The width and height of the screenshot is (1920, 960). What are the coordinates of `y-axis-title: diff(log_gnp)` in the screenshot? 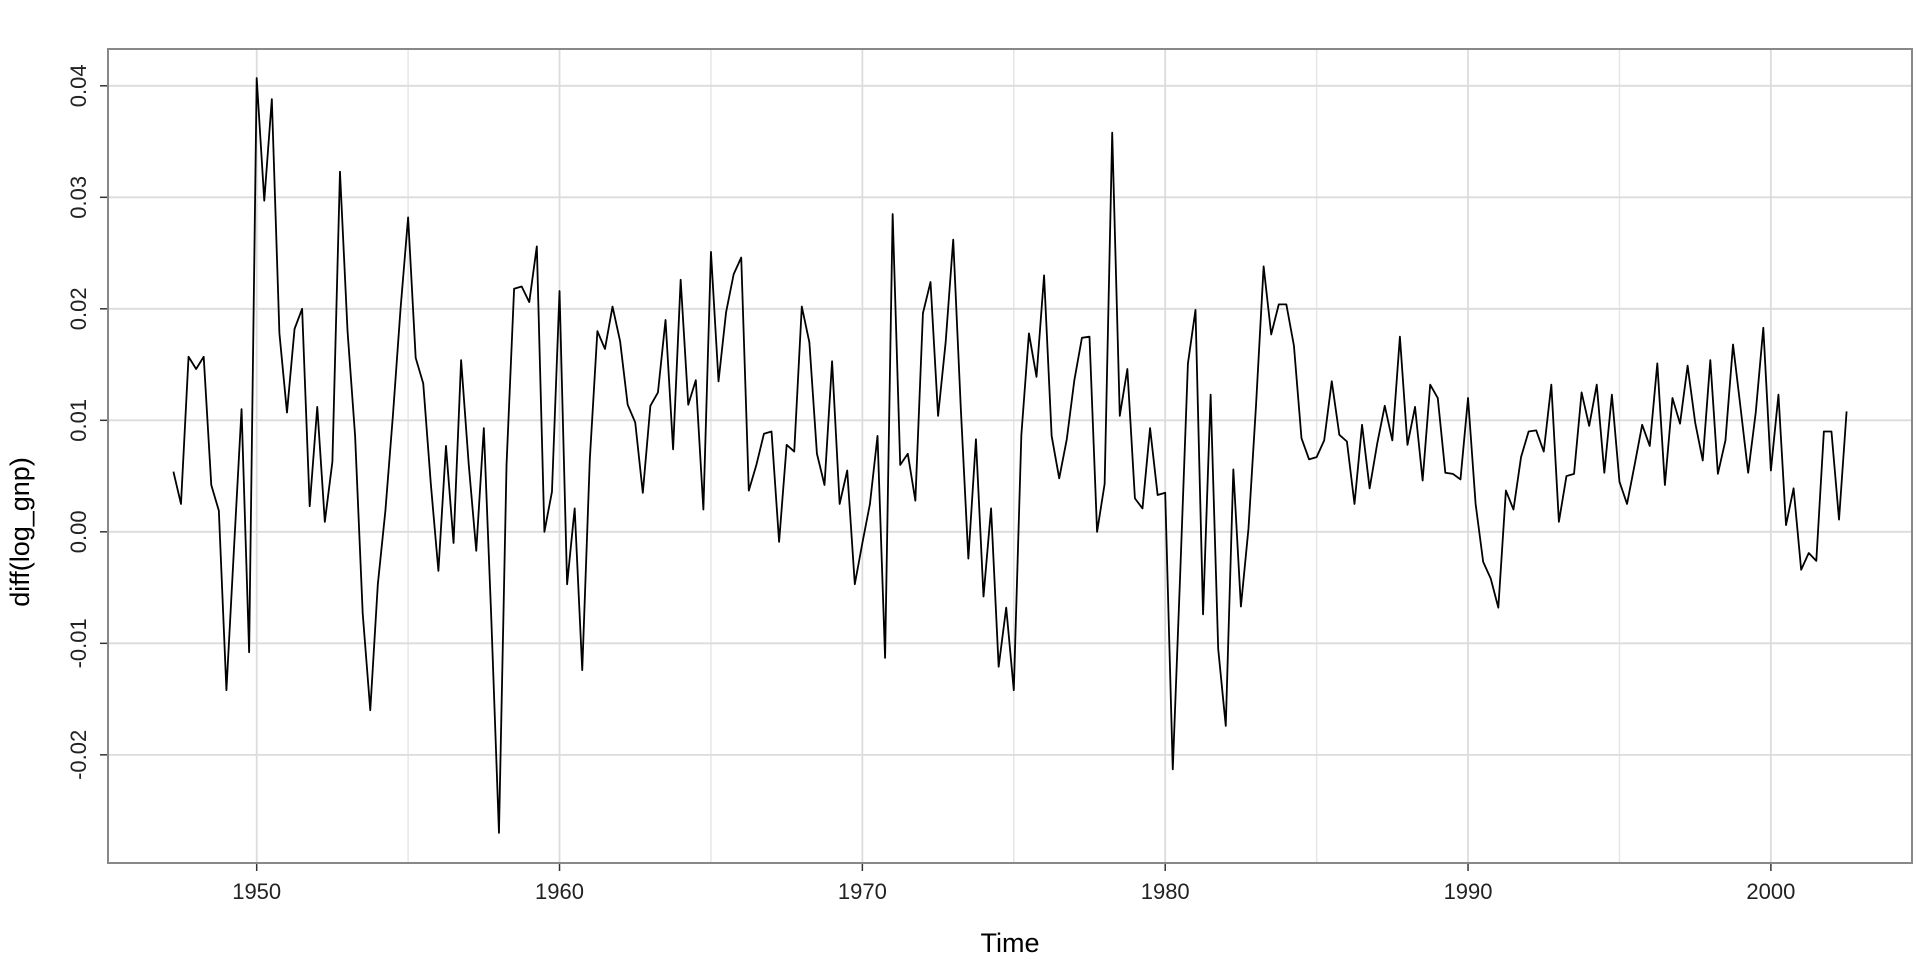 It's located at (20, 532).